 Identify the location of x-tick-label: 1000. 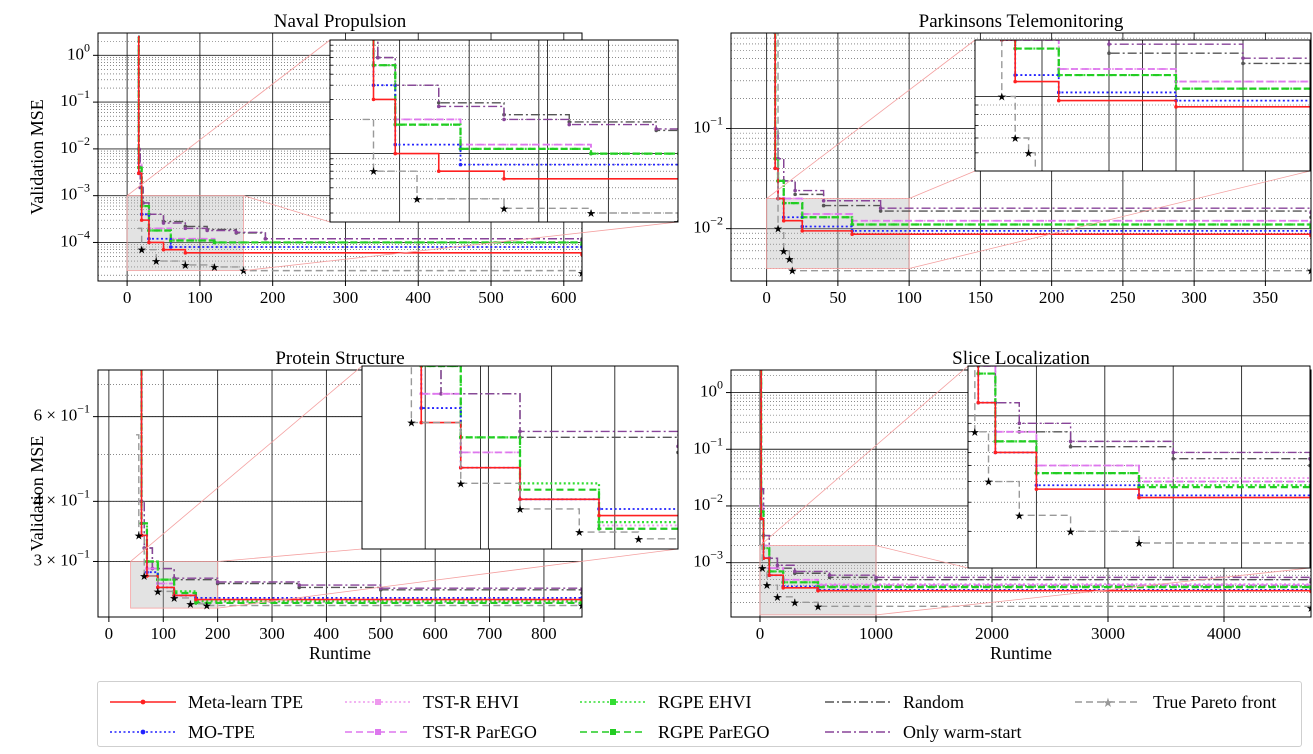
(876, 633).